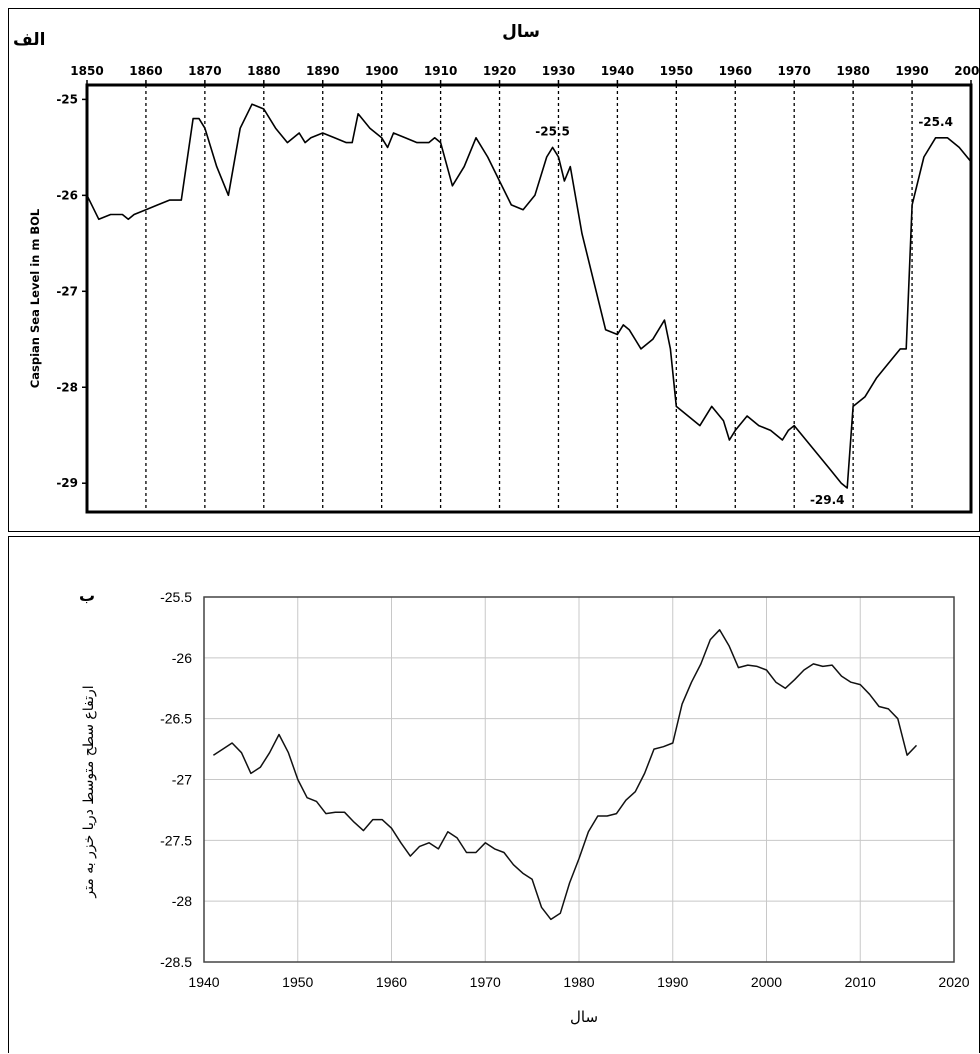 Image resolution: width=980 pixels, height=1054 pixels. I want to click on x-tick-label: 1850, so click(86, 71).